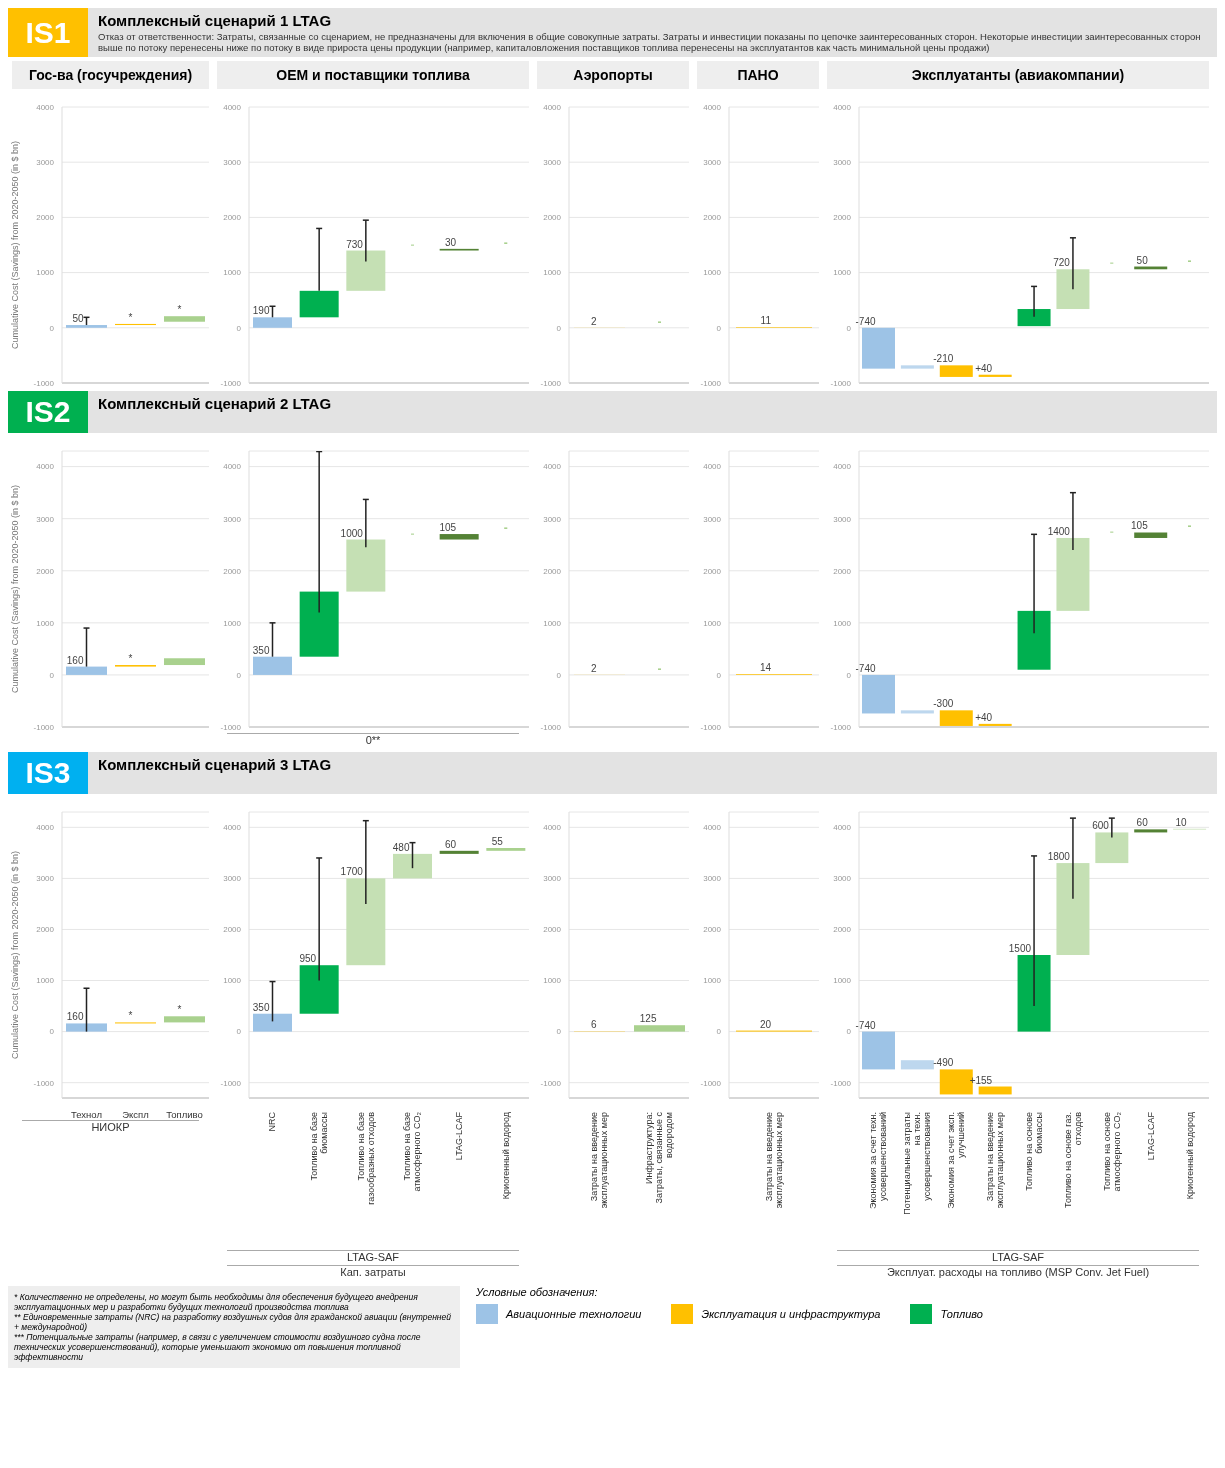  I want to click on text: IS1, so click(48, 32).